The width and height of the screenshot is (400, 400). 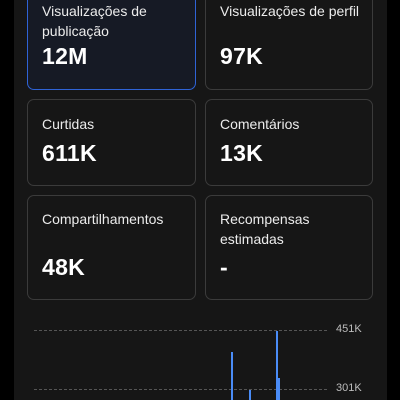 What do you see at coordinates (349, 388) in the screenshot?
I see `chart-y-tick-label: 301K` at bounding box center [349, 388].